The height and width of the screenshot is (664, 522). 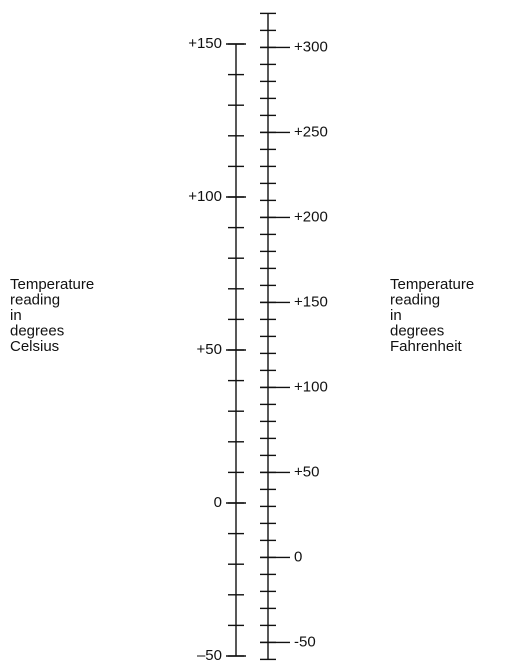 What do you see at coordinates (34, 346) in the screenshot?
I see `scale-title: Celsius` at bounding box center [34, 346].